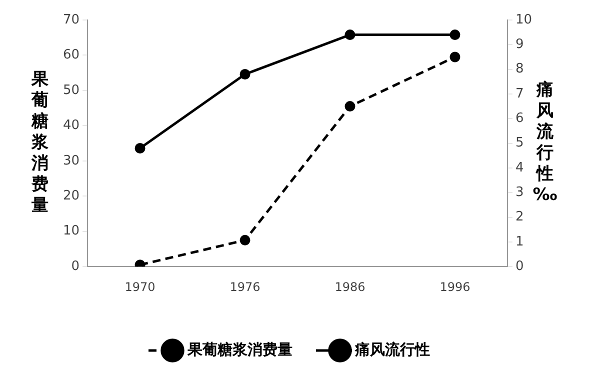  I want to click on y-tick-label: 70, so click(71, 20).